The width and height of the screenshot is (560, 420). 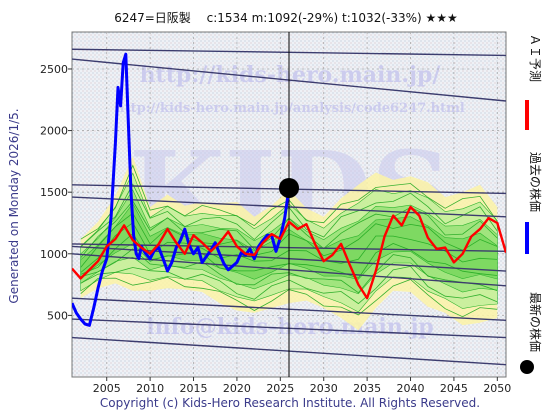 I want to click on latest-marker, so click(x=289, y=187).